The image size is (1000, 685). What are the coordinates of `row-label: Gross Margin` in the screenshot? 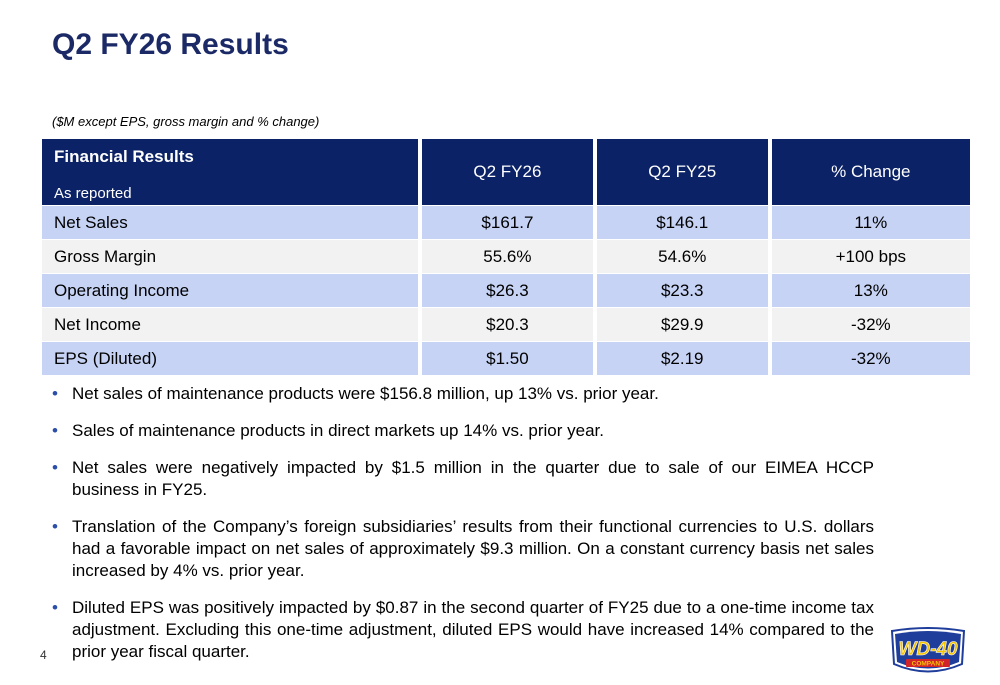 It's located at (230, 256).